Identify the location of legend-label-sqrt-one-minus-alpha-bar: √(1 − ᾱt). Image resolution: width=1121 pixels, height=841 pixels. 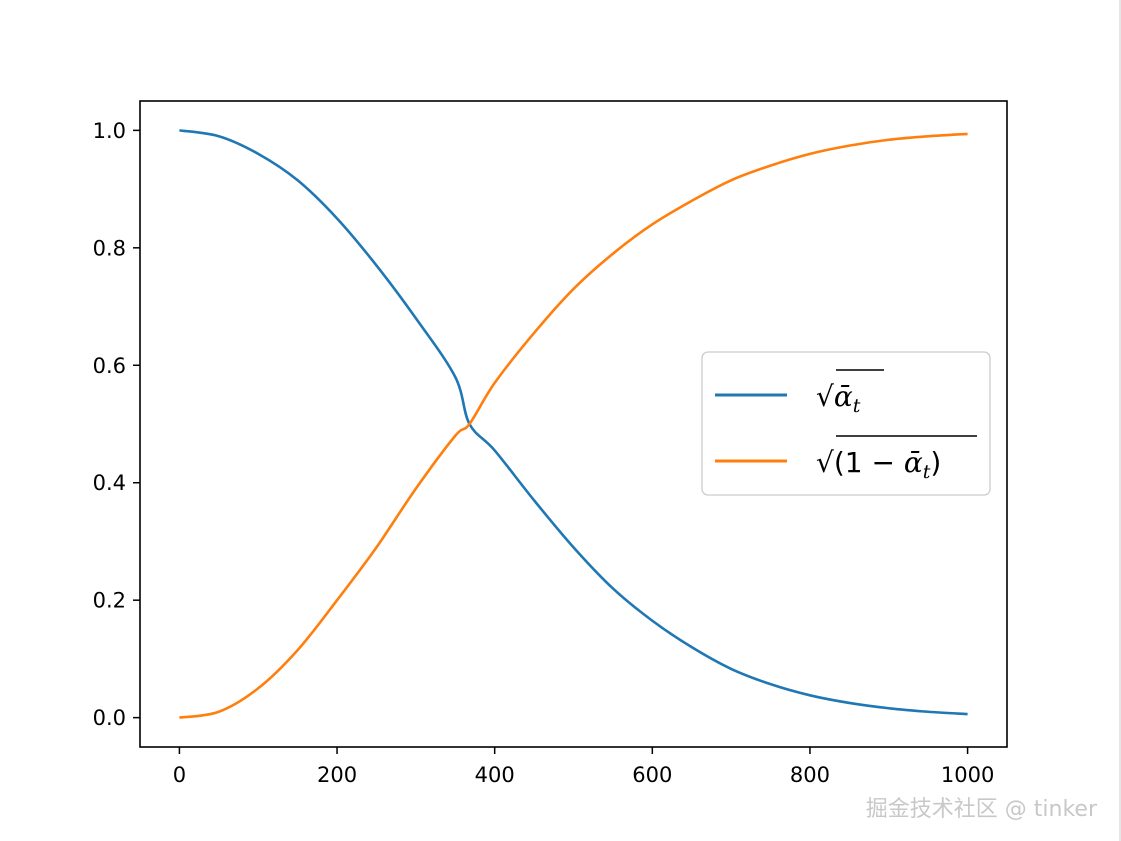
(878, 464).